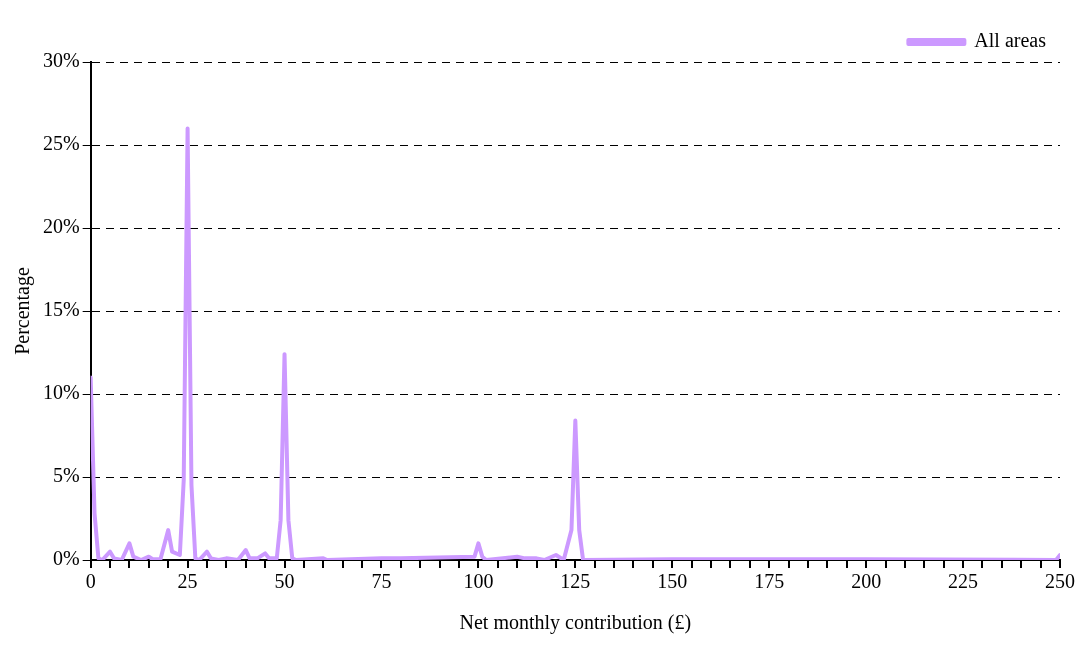 The height and width of the screenshot is (648, 1088). Describe the element at coordinates (866, 581) in the screenshot. I see `x-tick-label: 200` at that location.